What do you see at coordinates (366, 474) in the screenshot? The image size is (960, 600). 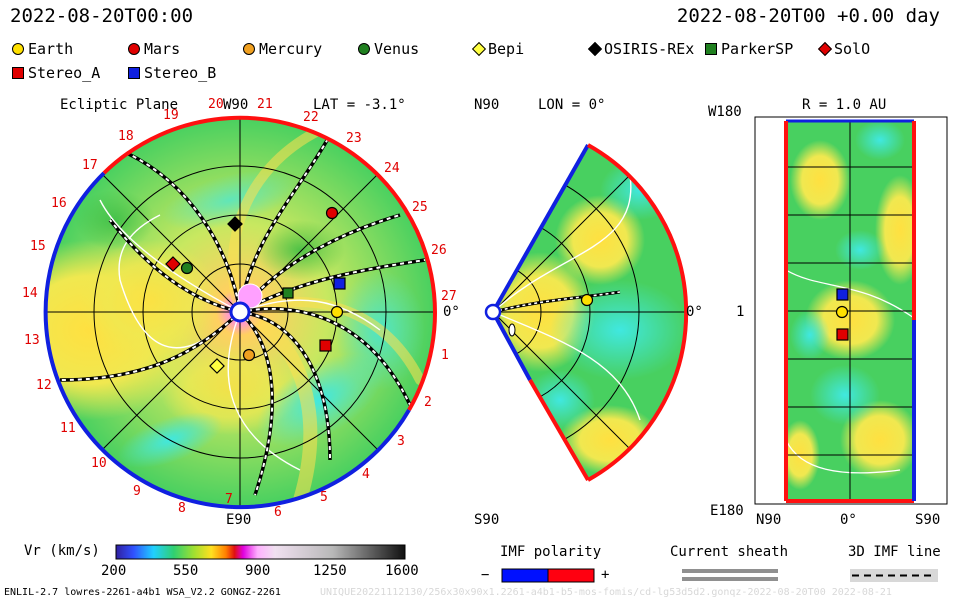 I see `carrington-label: 4` at bounding box center [366, 474].